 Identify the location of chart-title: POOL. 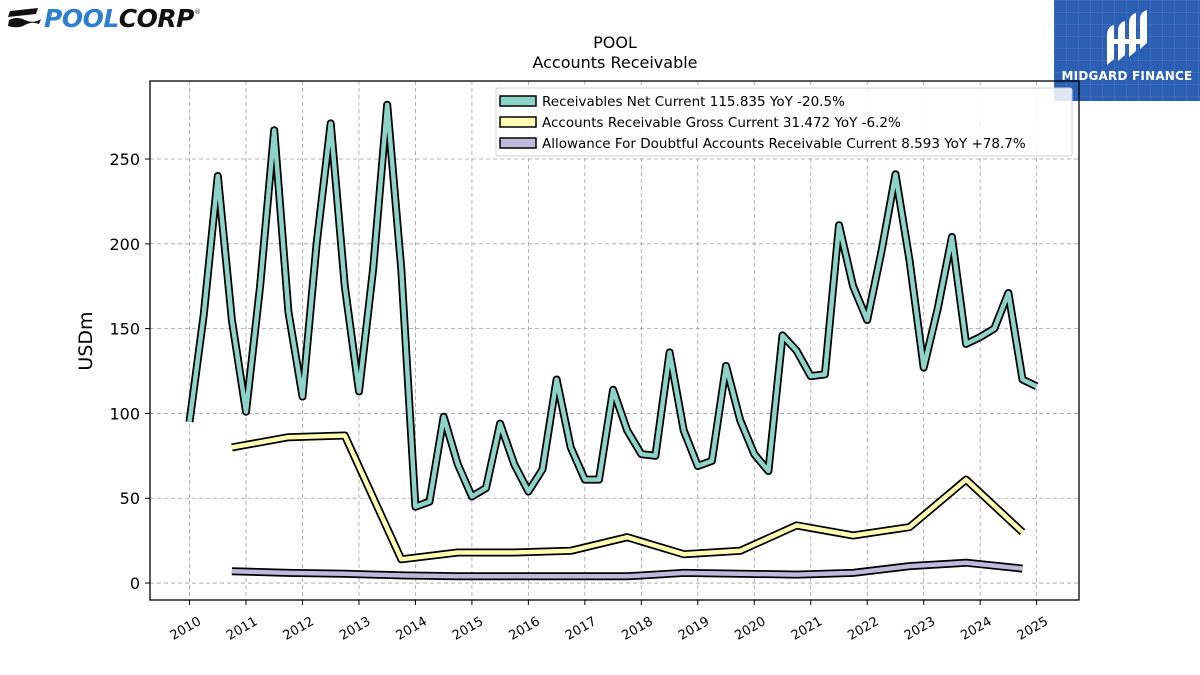
(615, 42).